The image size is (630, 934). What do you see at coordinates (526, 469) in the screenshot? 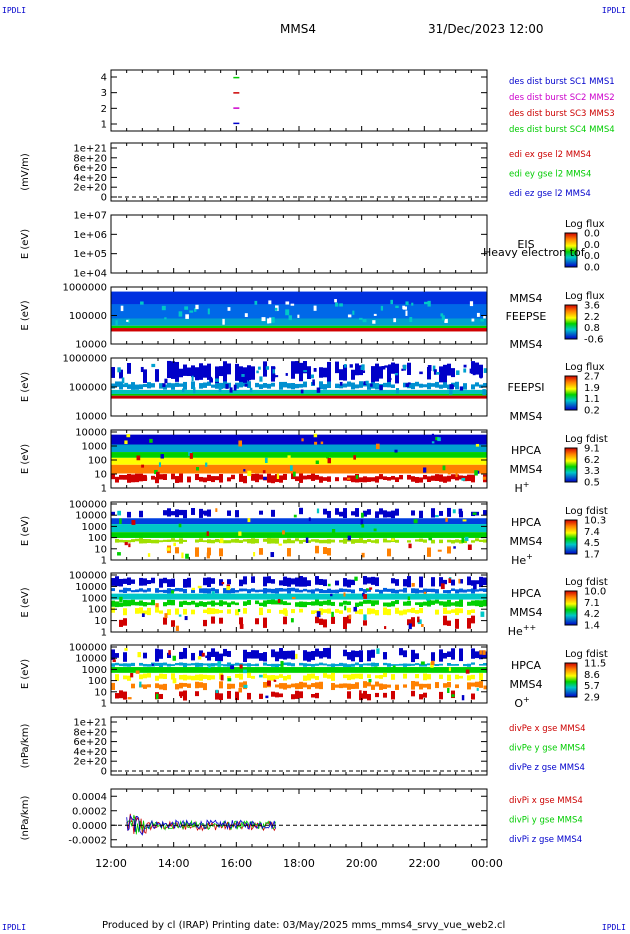
I see `instrument-spacecraft-hpca_h: MMS4` at bounding box center [526, 469].